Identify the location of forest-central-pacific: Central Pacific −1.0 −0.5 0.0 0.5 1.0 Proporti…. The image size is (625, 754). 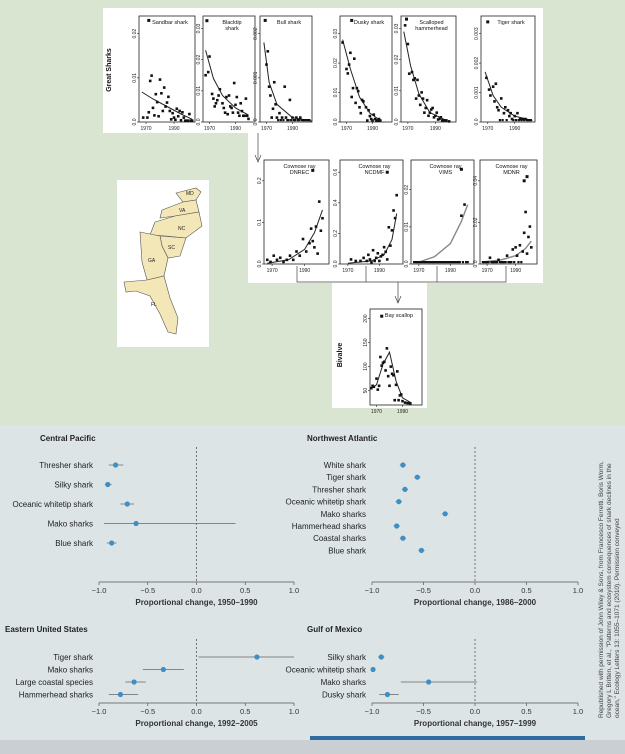
(156, 520).